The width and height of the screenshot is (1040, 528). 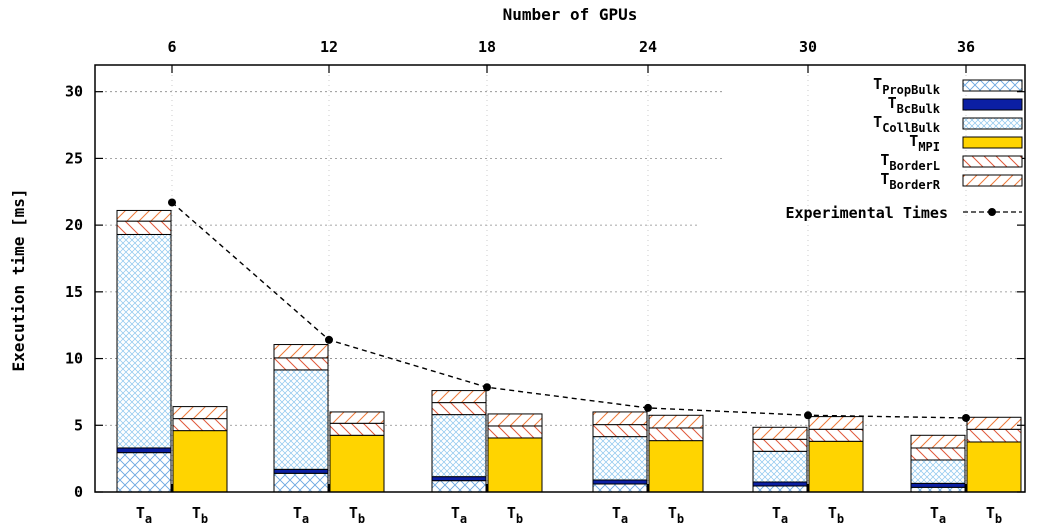 What do you see at coordinates (329, 47) in the screenshot?
I see `x-top-tick-label: 12` at bounding box center [329, 47].